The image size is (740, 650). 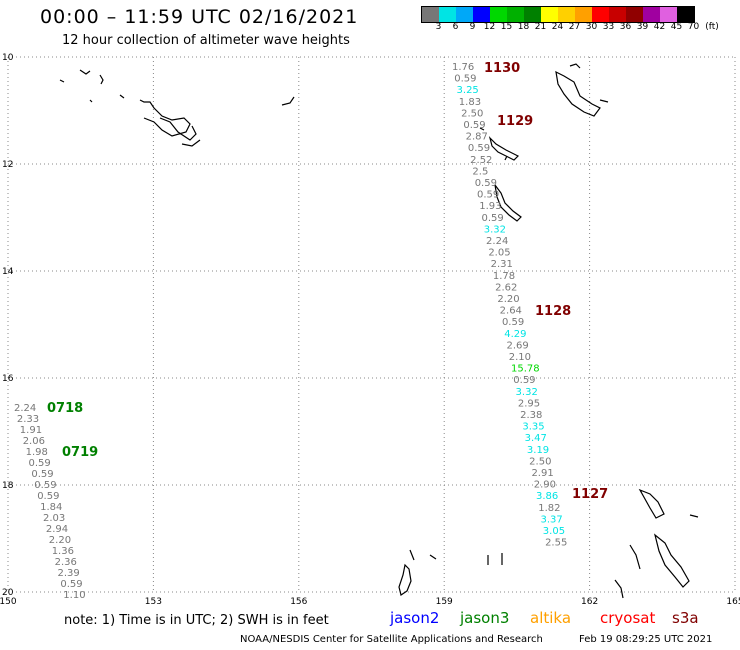 What do you see at coordinates (502, 68) in the screenshot?
I see `pass-time-label: 1130` at bounding box center [502, 68].